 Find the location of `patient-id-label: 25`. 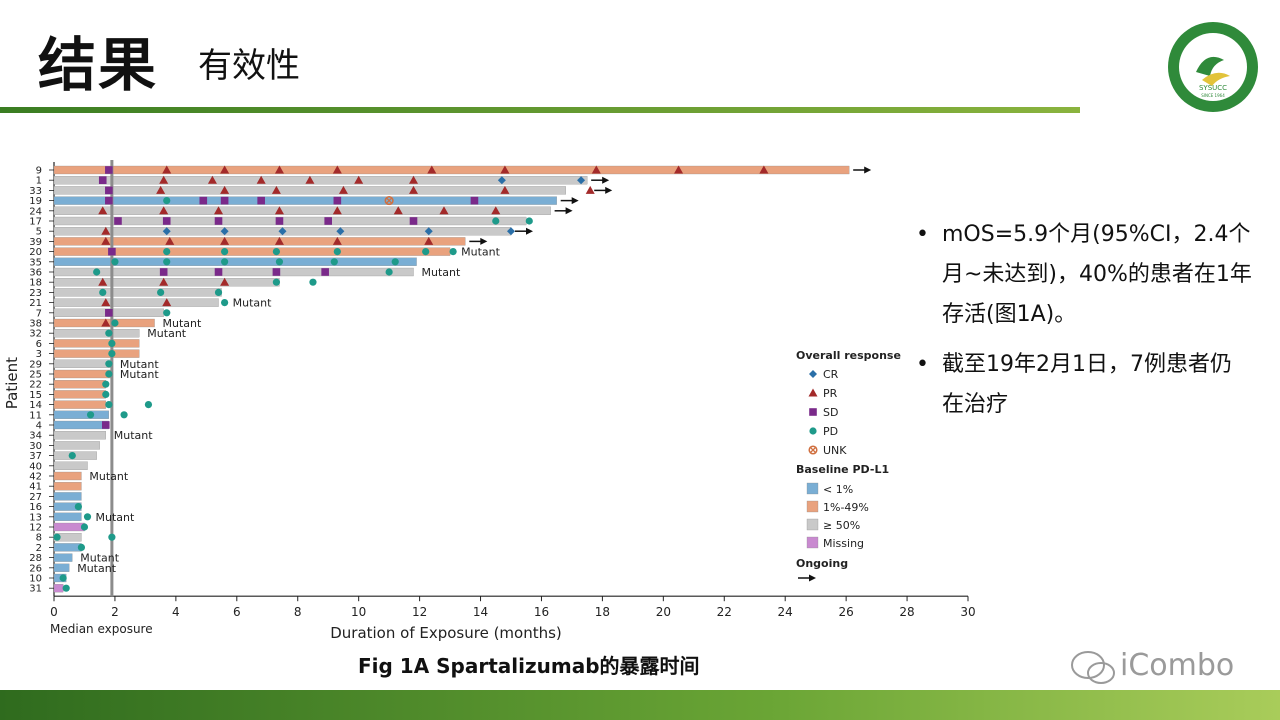

patient-id-label: 25 is located at coordinates (35, 375).